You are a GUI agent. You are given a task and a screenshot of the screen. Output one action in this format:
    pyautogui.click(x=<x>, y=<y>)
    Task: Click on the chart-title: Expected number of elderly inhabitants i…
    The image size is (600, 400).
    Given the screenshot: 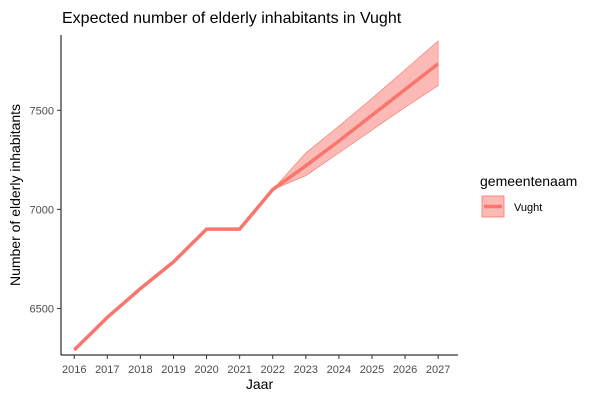 What is the action you would take?
    pyautogui.click(x=232, y=18)
    